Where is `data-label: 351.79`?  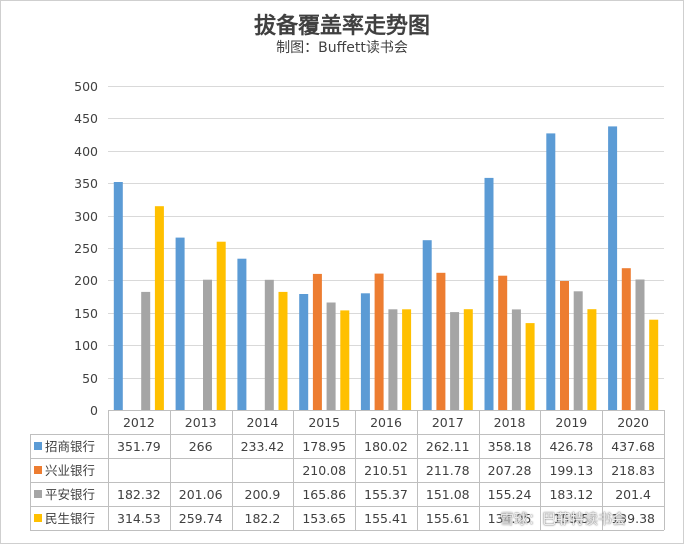
data-label: 351.79 is located at coordinates (139, 446).